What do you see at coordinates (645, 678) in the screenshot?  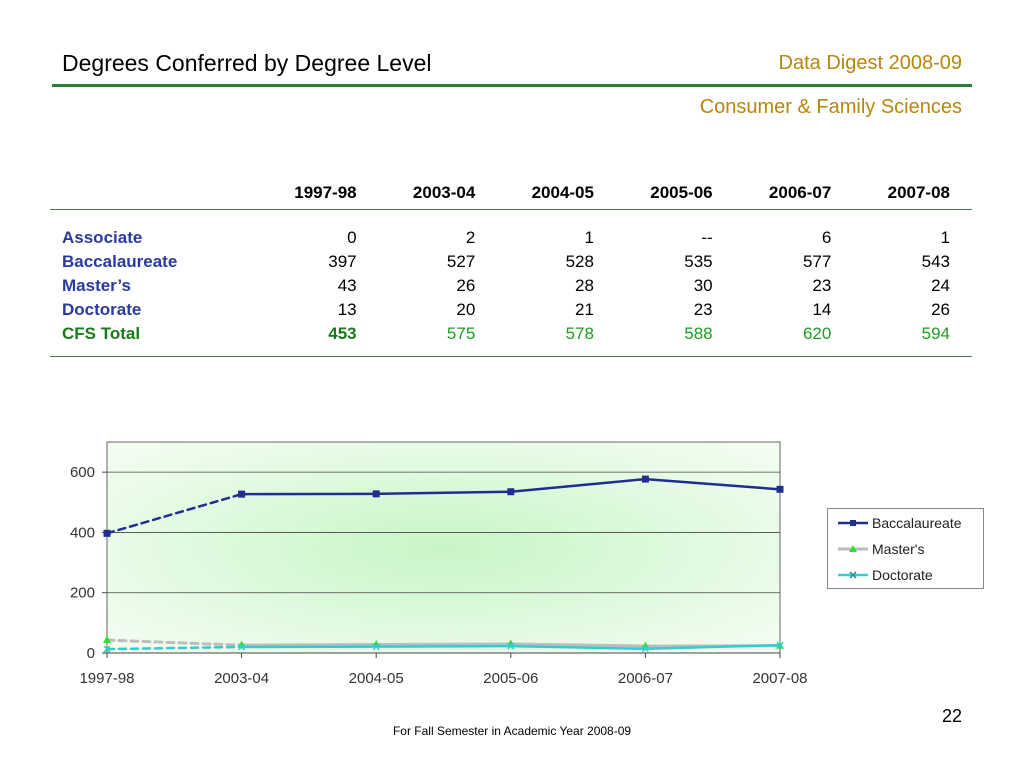 I see `x-tick-label: 2006-07` at bounding box center [645, 678].